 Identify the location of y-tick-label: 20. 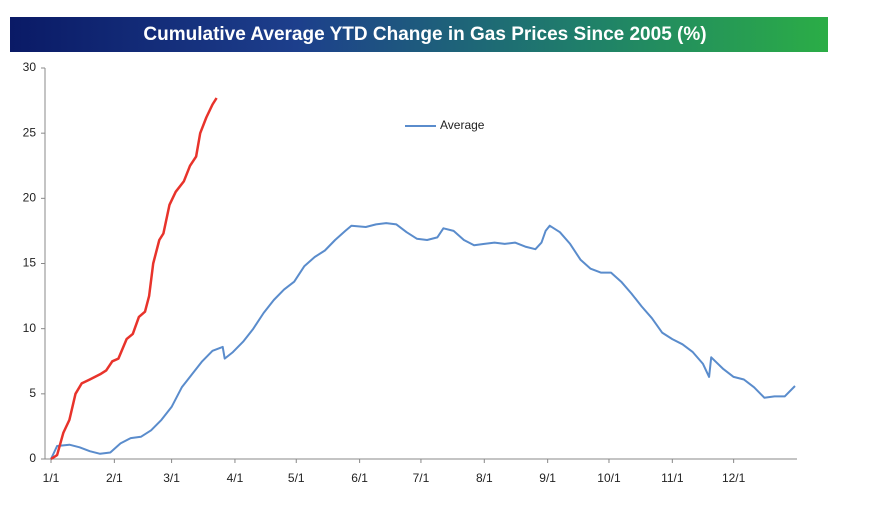
(30, 198).